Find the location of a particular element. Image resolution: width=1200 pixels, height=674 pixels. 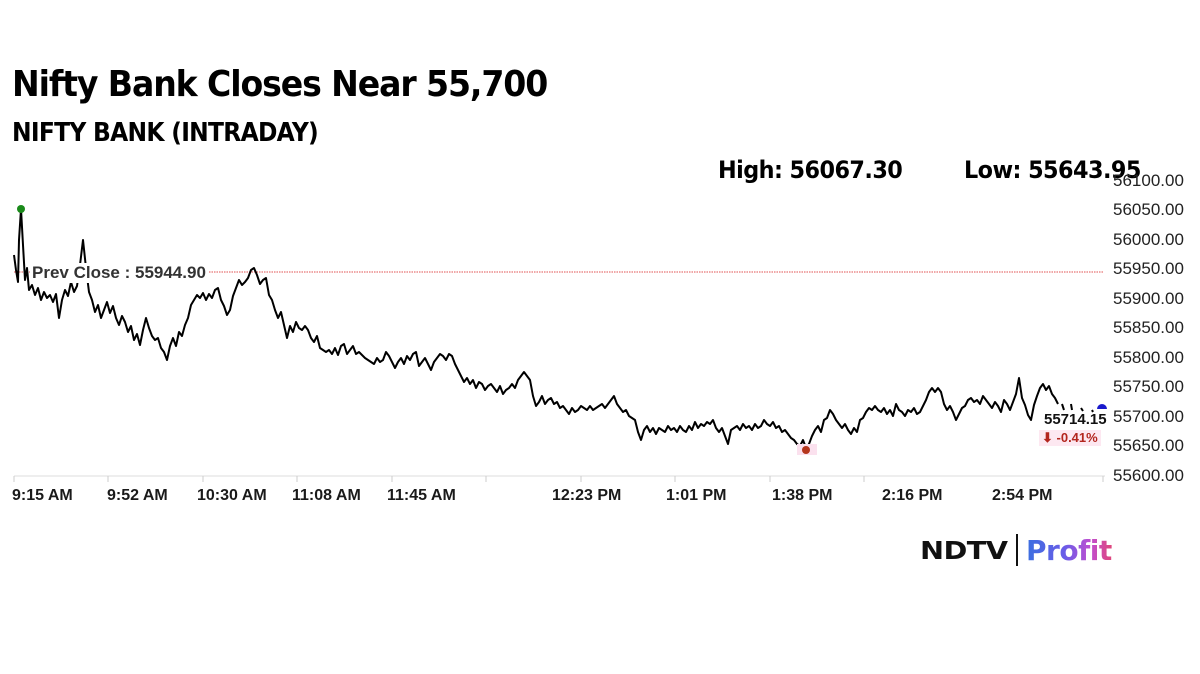

ndtv-wordmark: NDTV is located at coordinates (964, 550).